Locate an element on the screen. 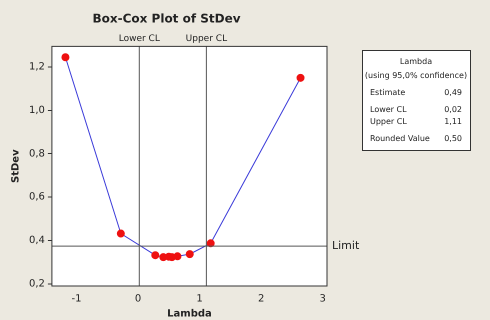  x-tick-label: 3 is located at coordinates (323, 299).